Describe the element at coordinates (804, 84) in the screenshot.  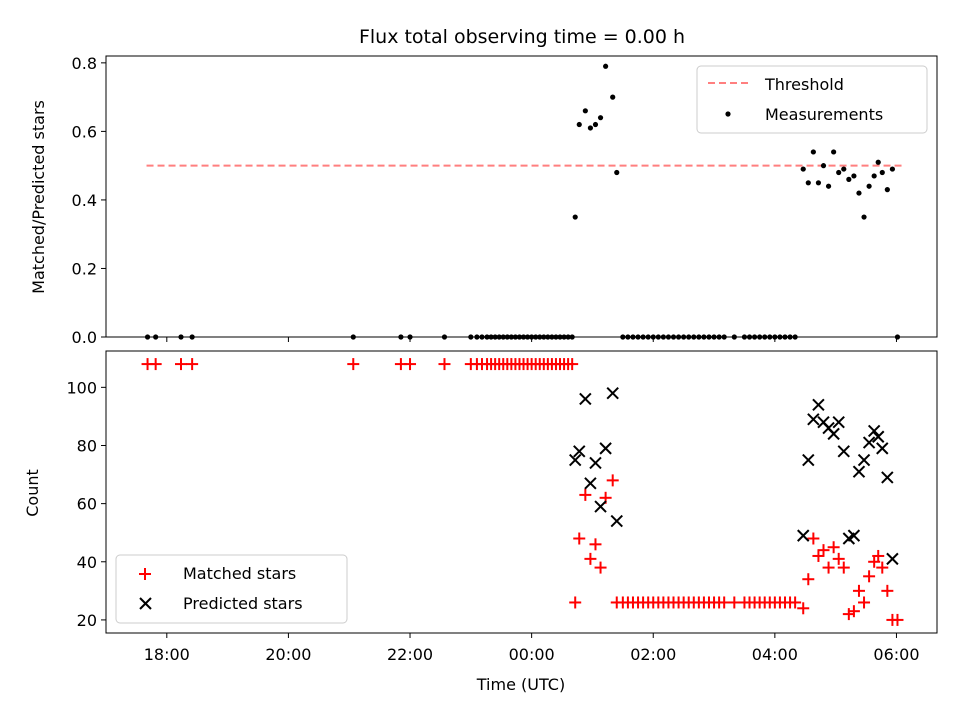
I see `legend-threshold-label: Threshold` at that location.